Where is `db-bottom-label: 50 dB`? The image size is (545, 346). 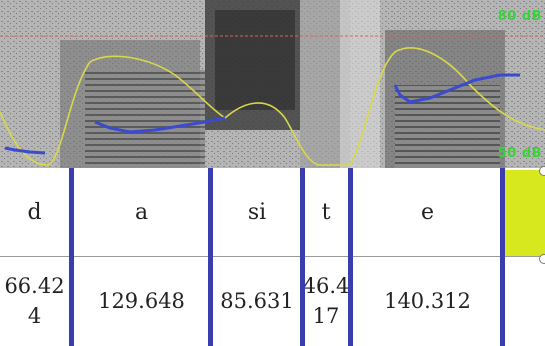
db-bottom-label: 50 dB is located at coordinates (519, 153).